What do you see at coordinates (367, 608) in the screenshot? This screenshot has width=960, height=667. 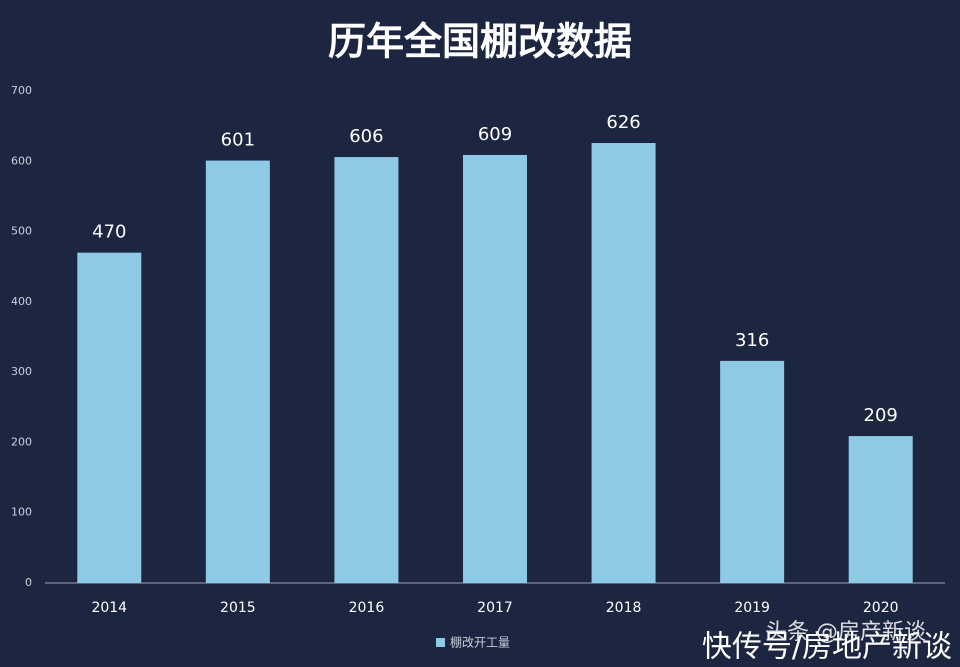 I see `x-tick-label: 2016` at bounding box center [367, 608].